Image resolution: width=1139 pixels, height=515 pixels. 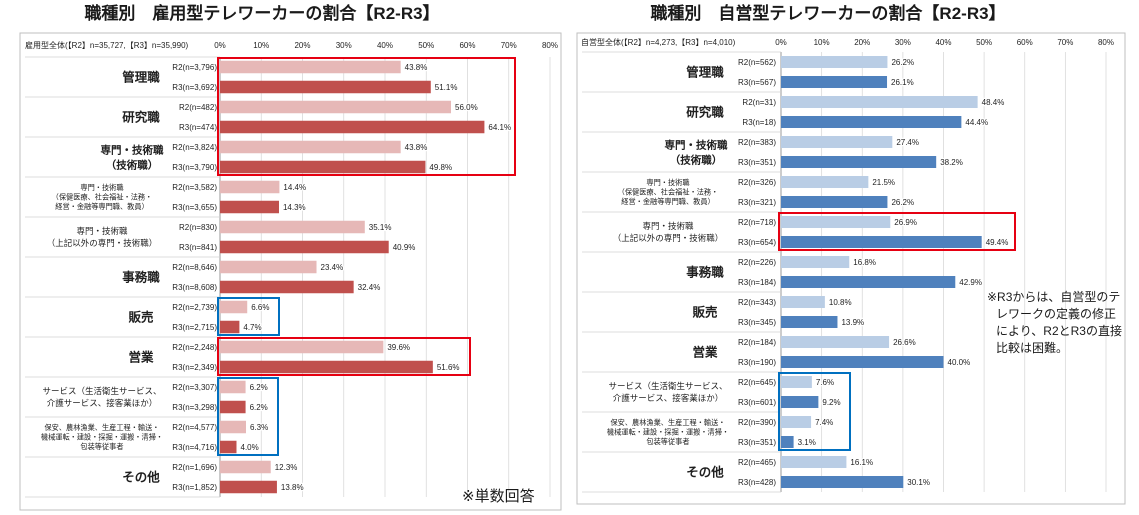 What do you see at coordinates (970, 282) in the screenshot?
I see `data-label: 42.9%` at bounding box center [970, 282].